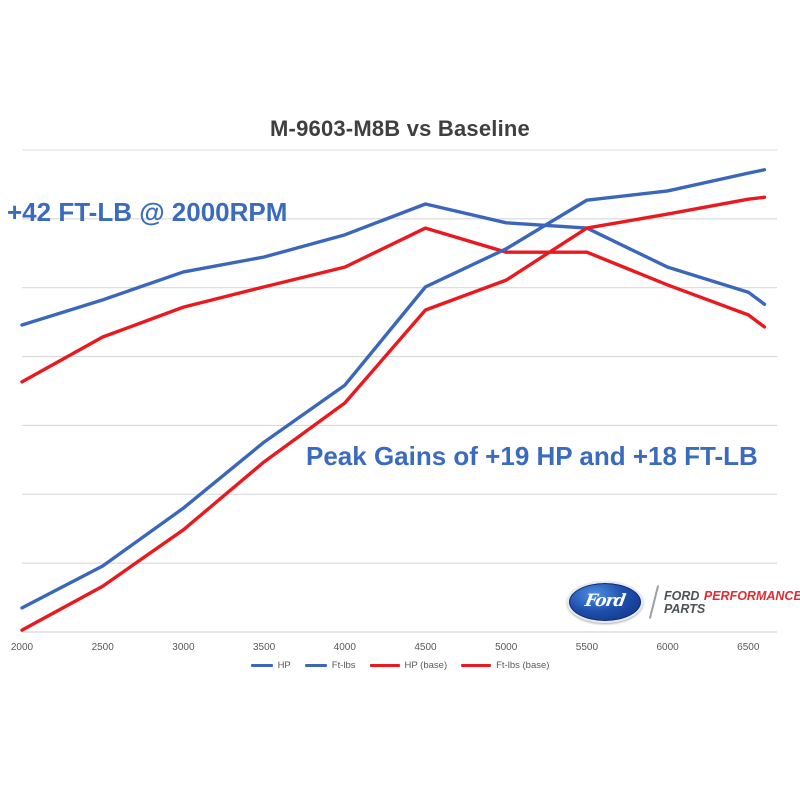 Image resolution: width=800 pixels, height=800 pixels. Describe the element at coordinates (183, 647) in the screenshot. I see `x-tick-label: 3000` at that location.